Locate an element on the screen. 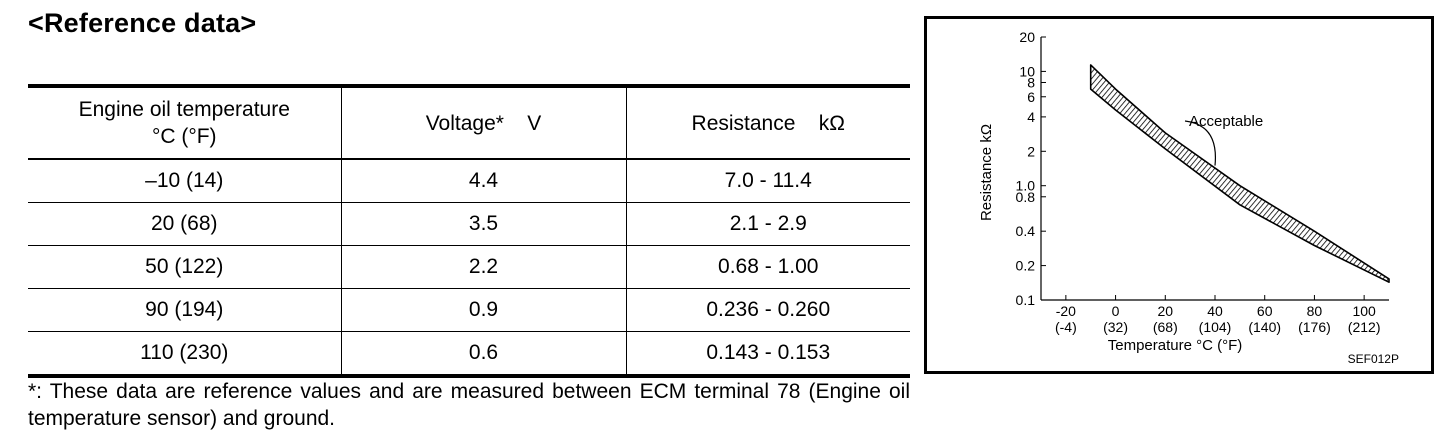  header-unit: °C (°F) is located at coordinates (184, 136).